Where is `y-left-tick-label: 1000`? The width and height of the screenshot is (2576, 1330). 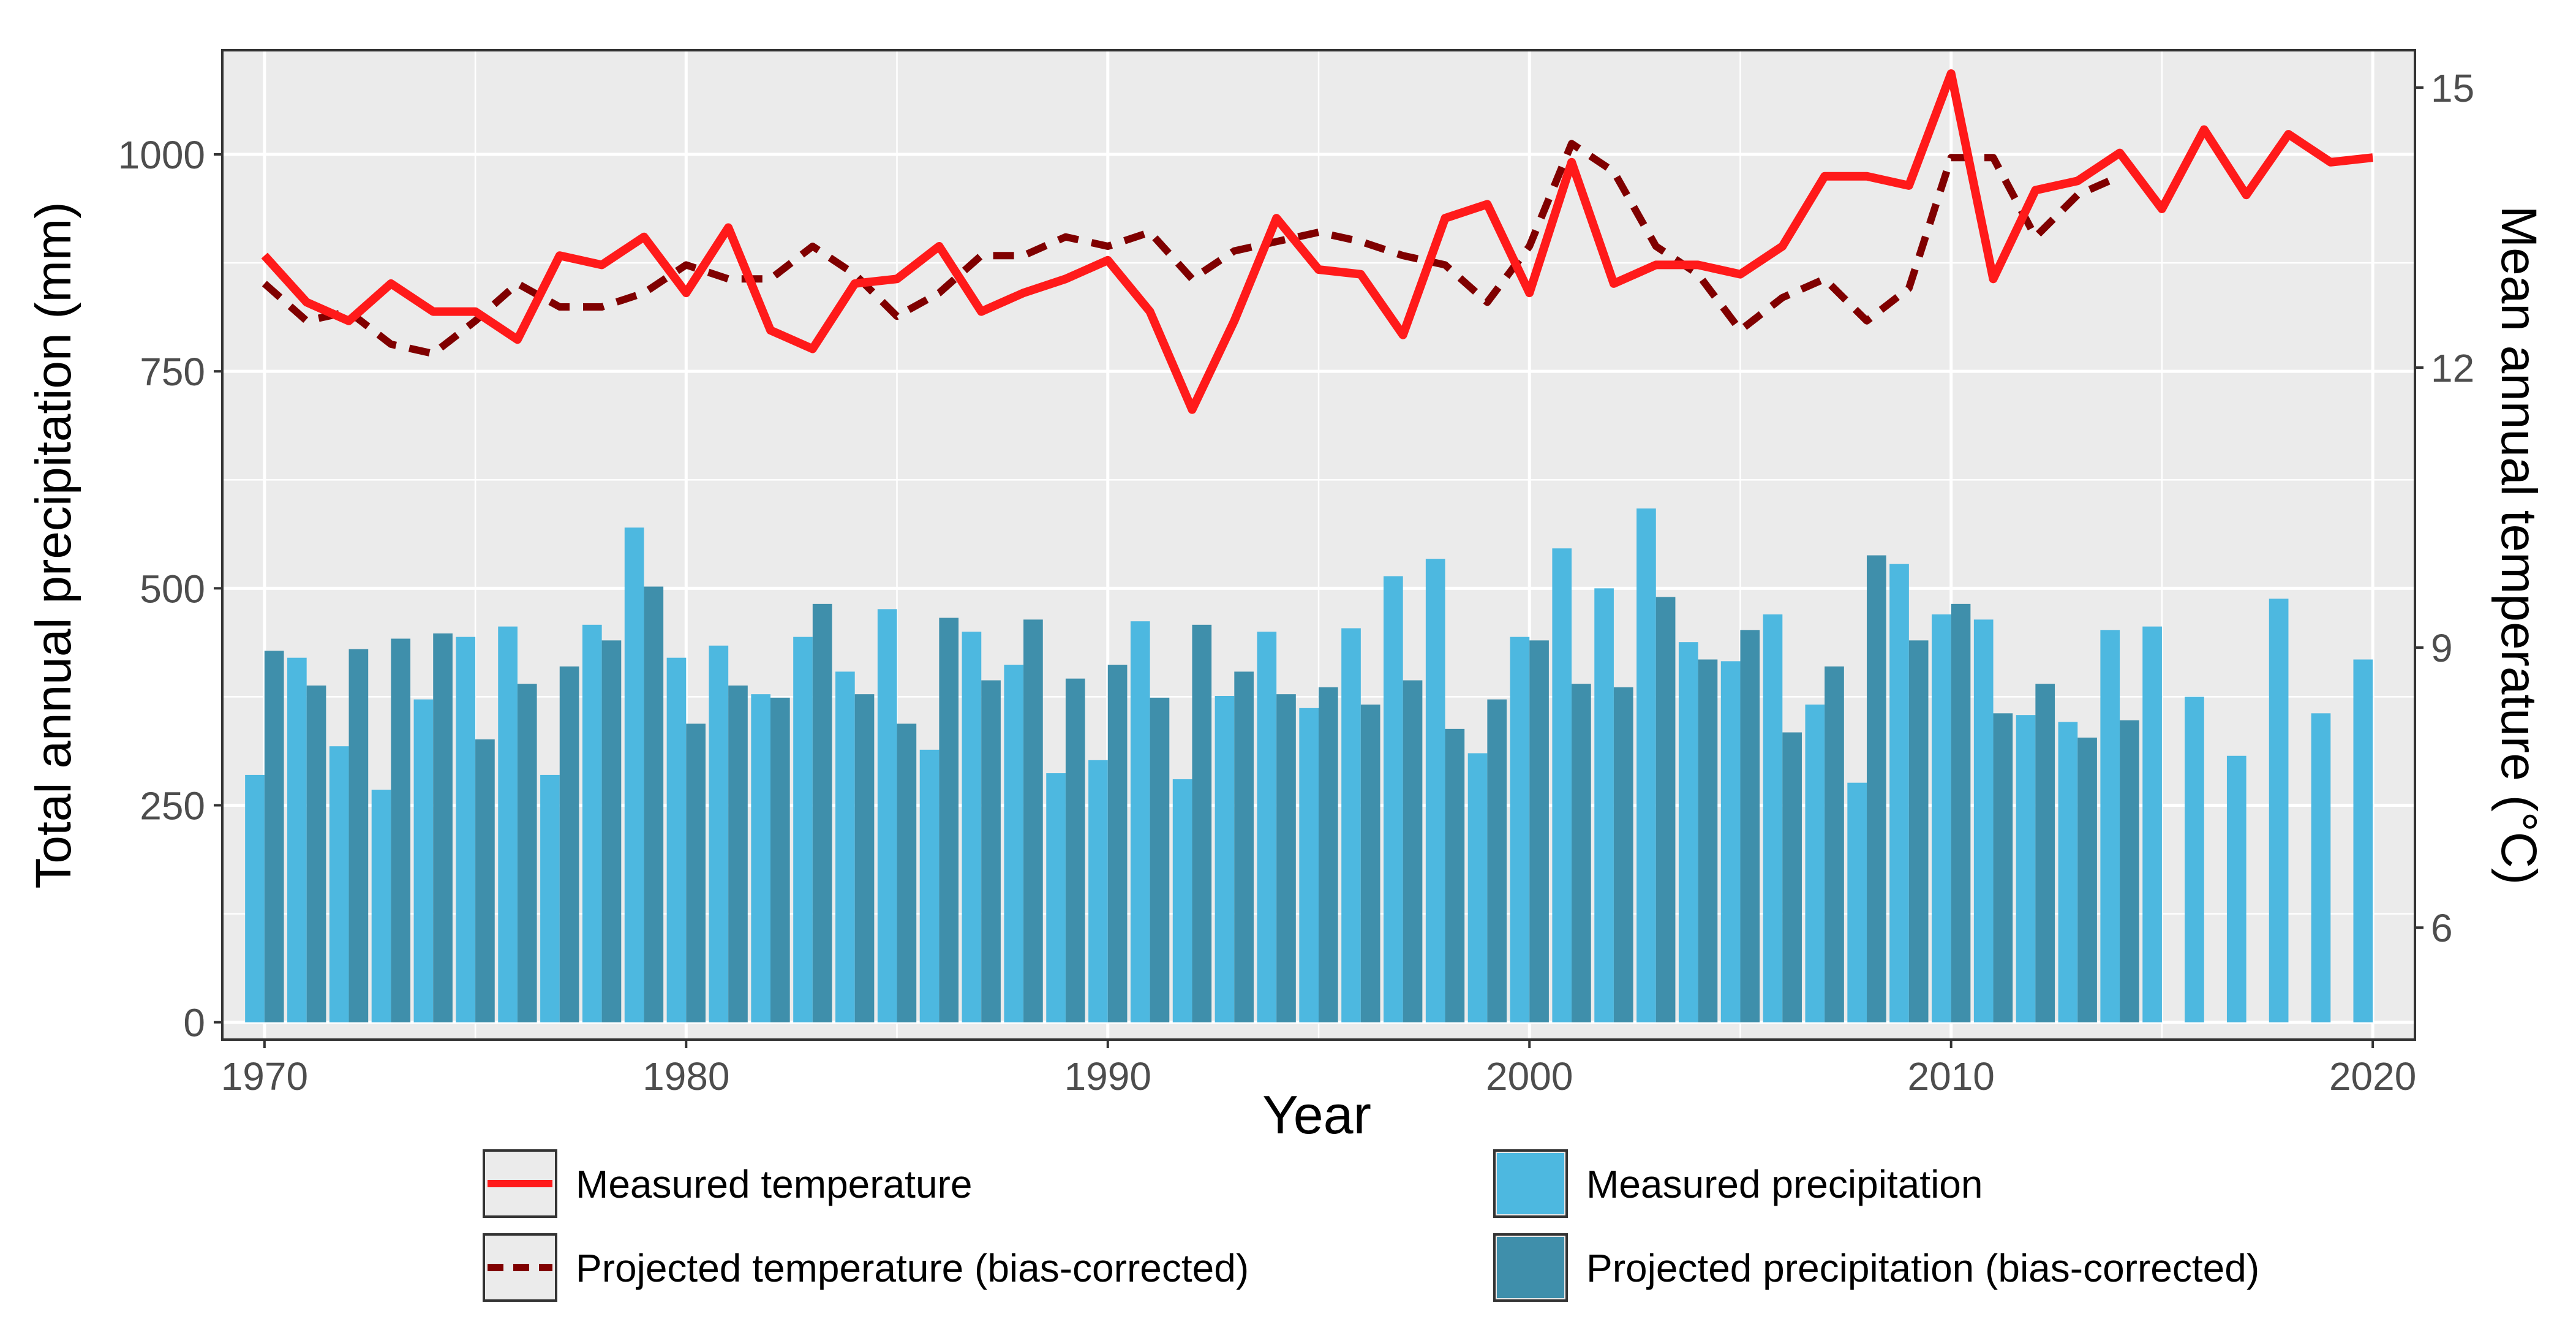
y-left-tick-label: 1000 is located at coordinates (161, 155).